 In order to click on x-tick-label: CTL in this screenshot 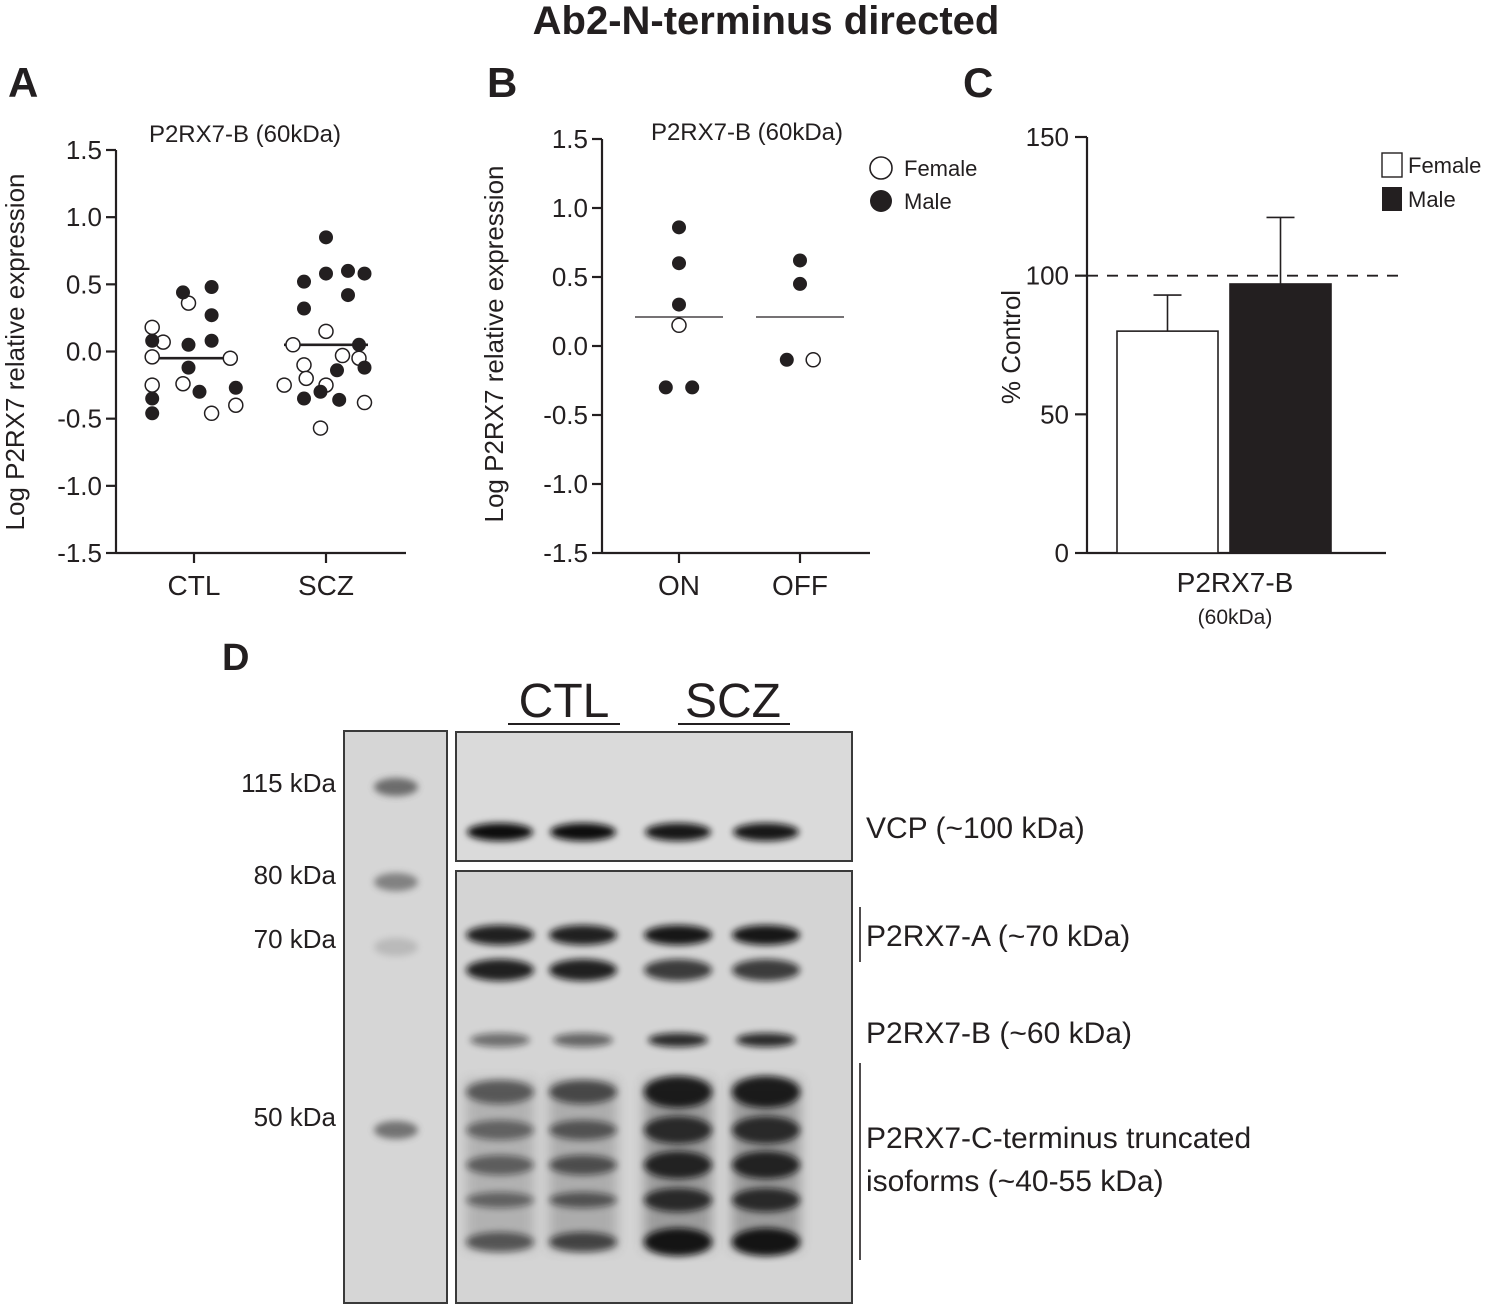, I will do `click(194, 585)`.